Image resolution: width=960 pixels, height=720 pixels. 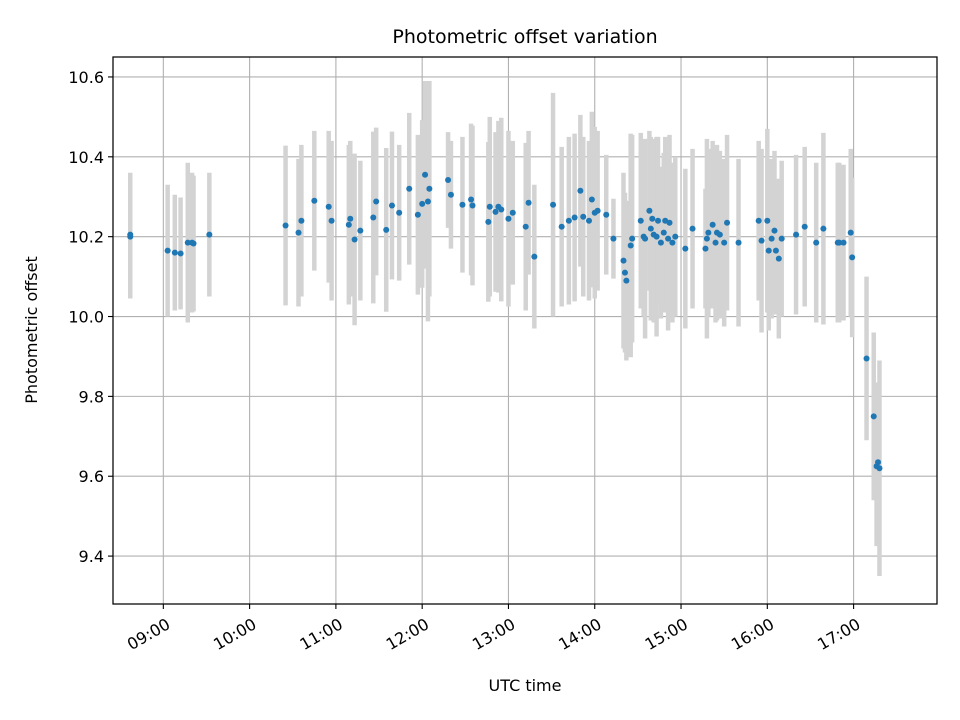 I want to click on y-tick-label: 9.4, so click(x=91, y=556).